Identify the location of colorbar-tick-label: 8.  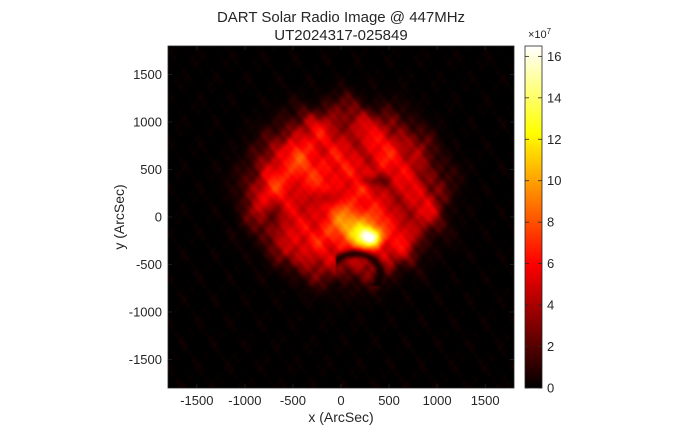
(550, 222).